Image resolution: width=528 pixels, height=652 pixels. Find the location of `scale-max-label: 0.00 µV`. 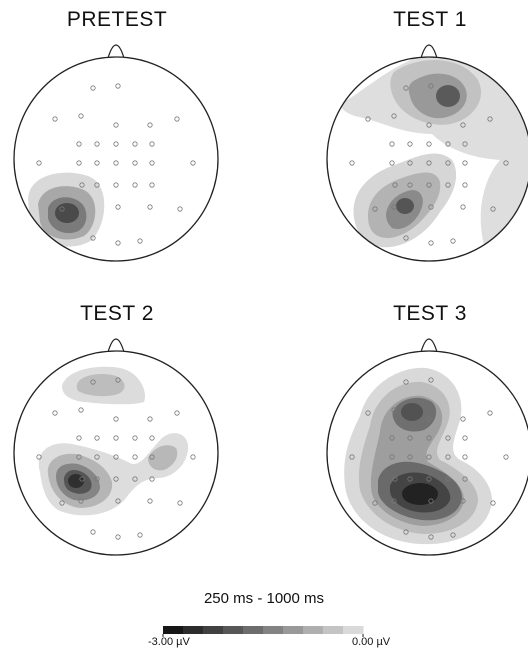

scale-max-label: 0.00 µV is located at coordinates (371, 642).